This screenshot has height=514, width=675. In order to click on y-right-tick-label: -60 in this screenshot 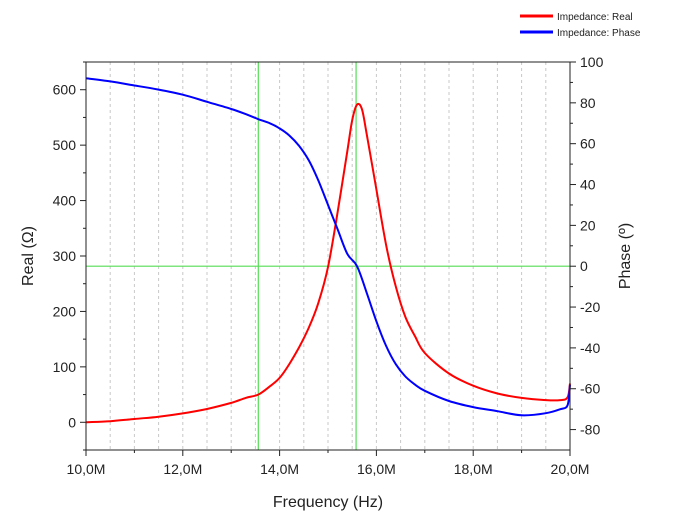, I will do `click(590, 389)`.